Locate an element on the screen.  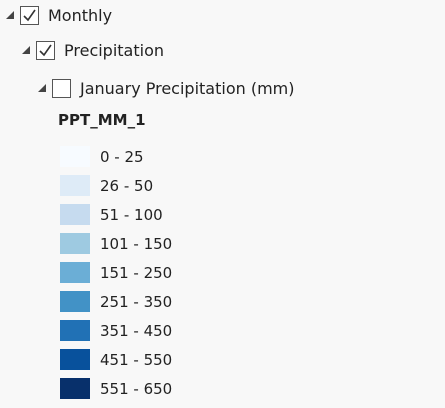
legend-range-label: 26 - 50 is located at coordinates (127, 185).